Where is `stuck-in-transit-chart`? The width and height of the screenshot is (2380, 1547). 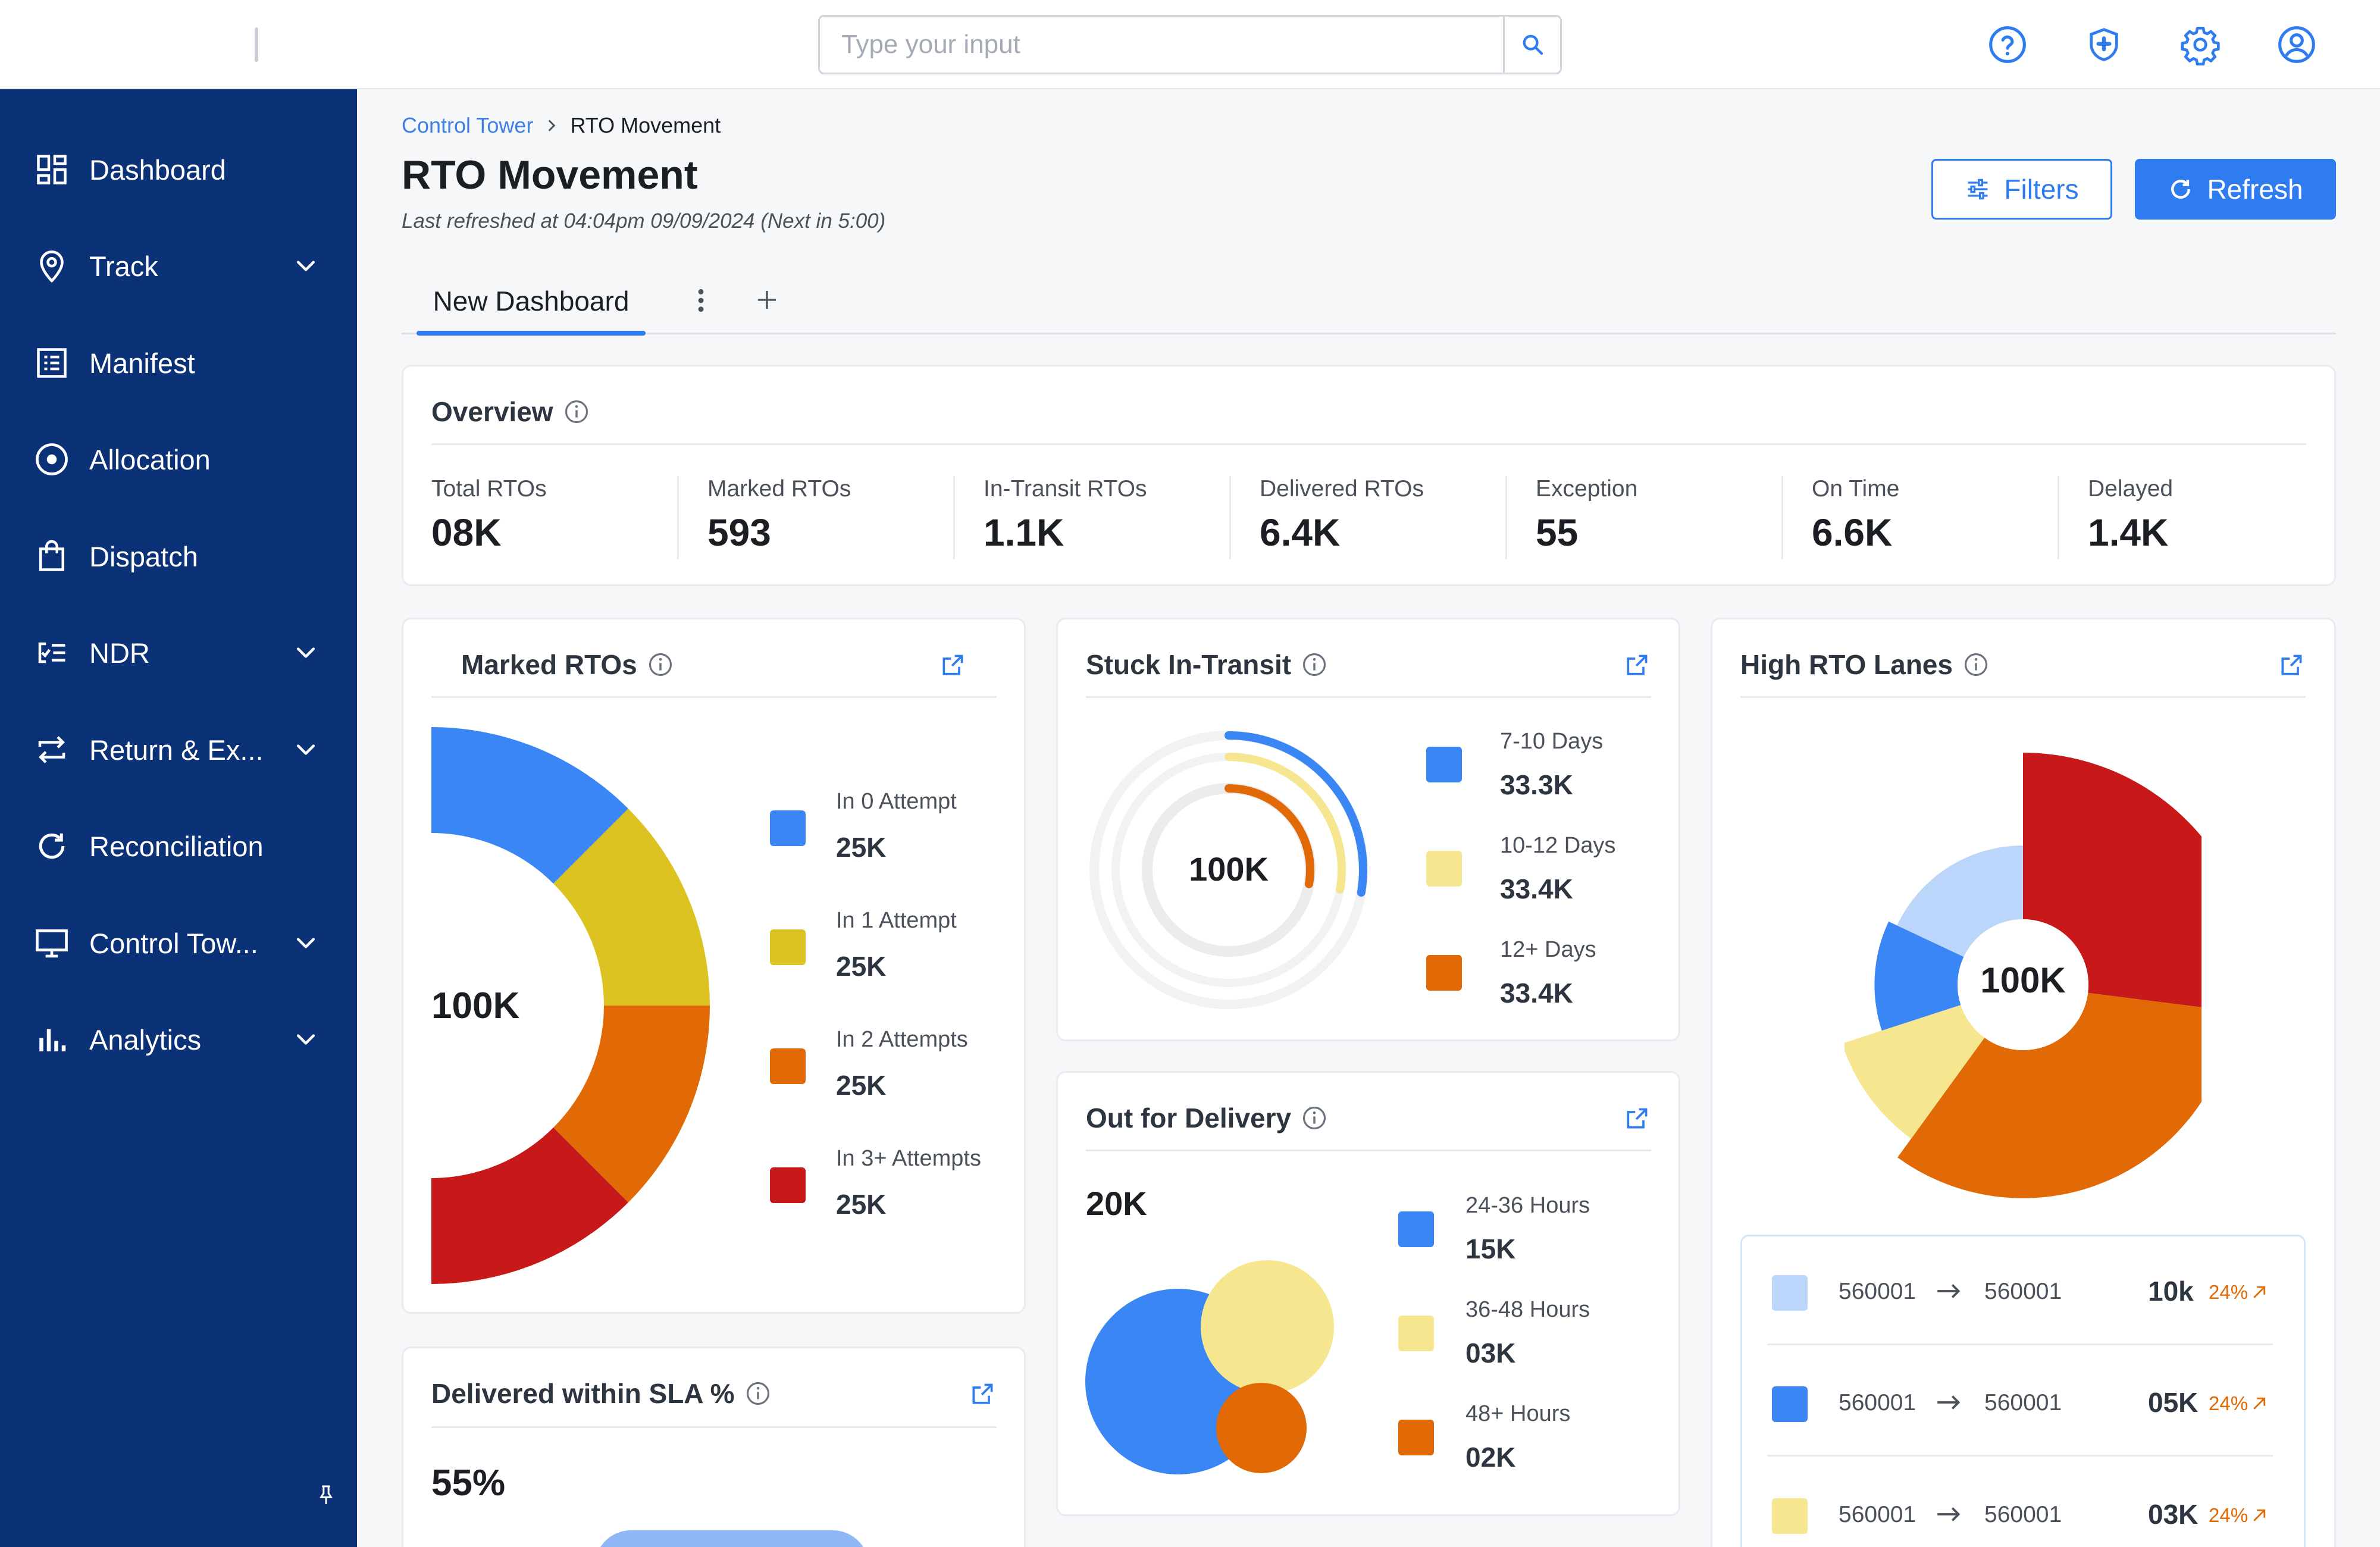
stuck-in-transit-chart is located at coordinates (1228, 870).